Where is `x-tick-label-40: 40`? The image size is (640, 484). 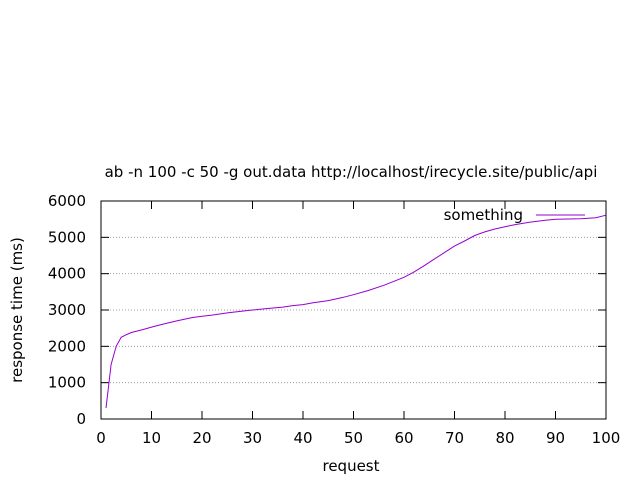 x-tick-label-40: 40 is located at coordinates (302, 438).